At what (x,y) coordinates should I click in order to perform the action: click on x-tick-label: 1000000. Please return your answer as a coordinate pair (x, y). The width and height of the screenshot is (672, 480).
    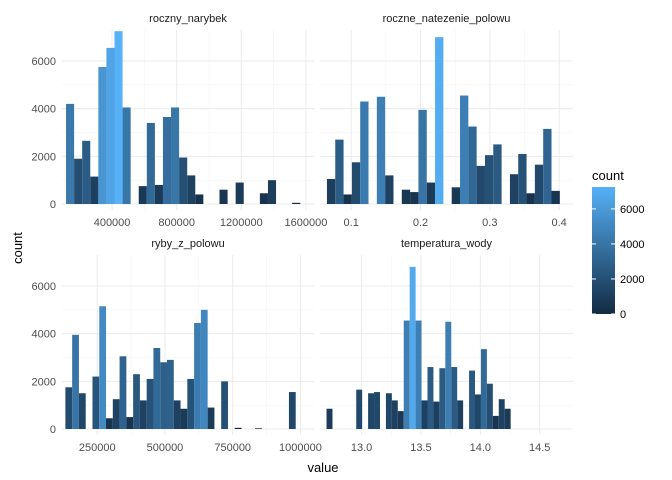
    Looking at the image, I should click on (300, 448).